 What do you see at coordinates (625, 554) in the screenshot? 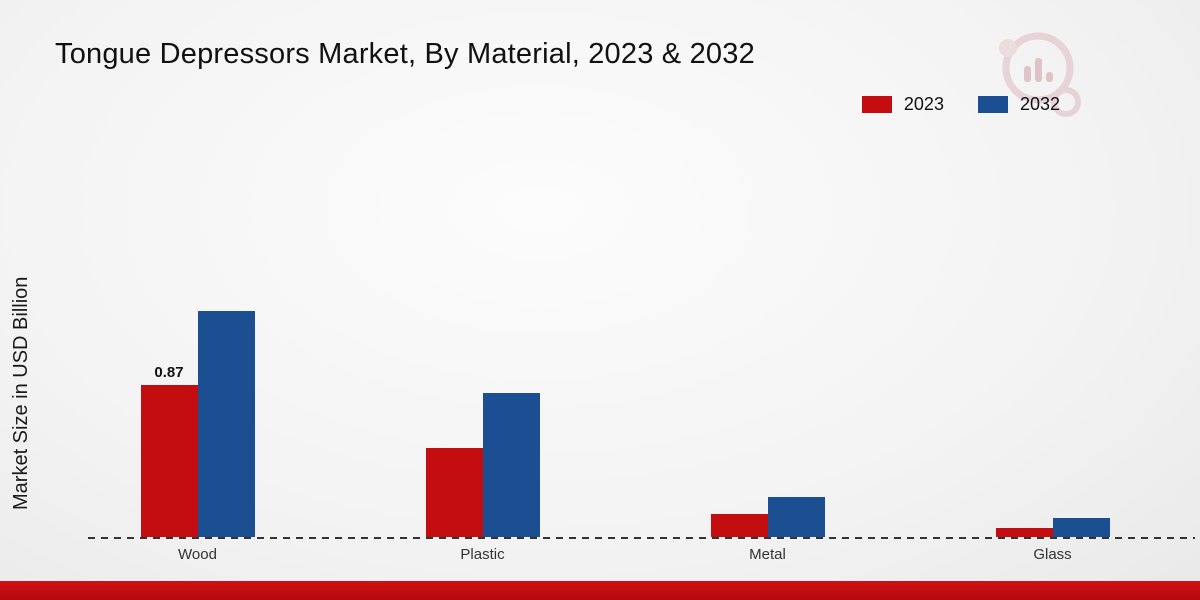
I see `x-axis-category-labels: Wood Plastic Metal Glass` at bounding box center [625, 554].